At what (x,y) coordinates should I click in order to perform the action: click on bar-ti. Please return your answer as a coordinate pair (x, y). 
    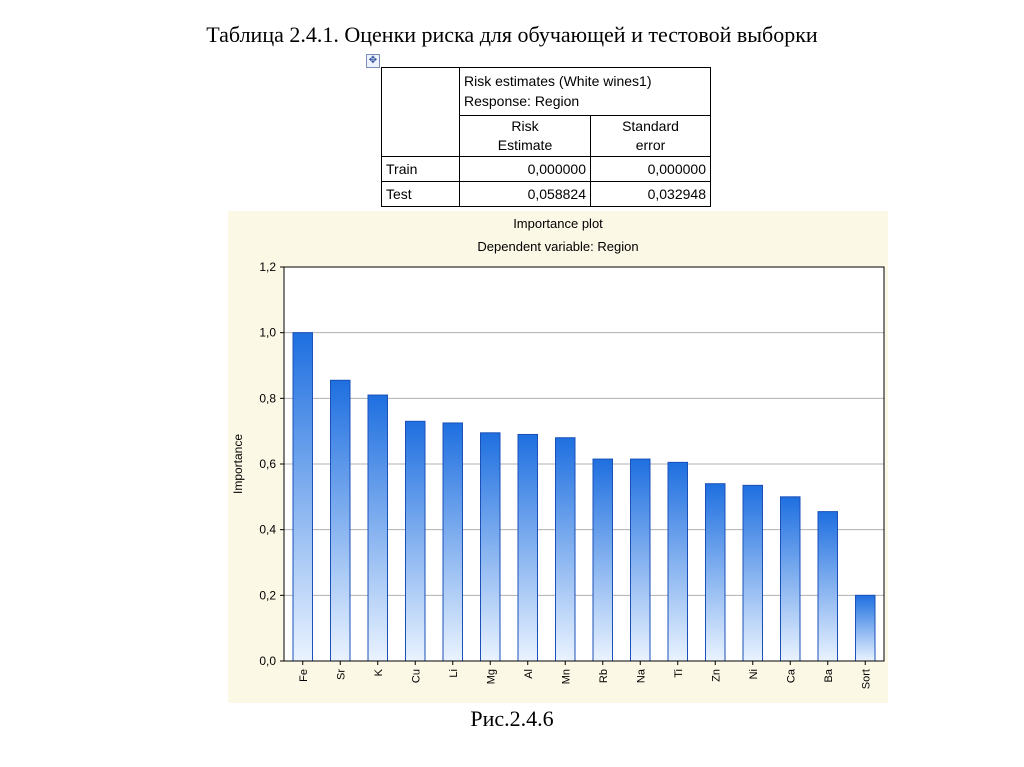
    Looking at the image, I should click on (677, 561).